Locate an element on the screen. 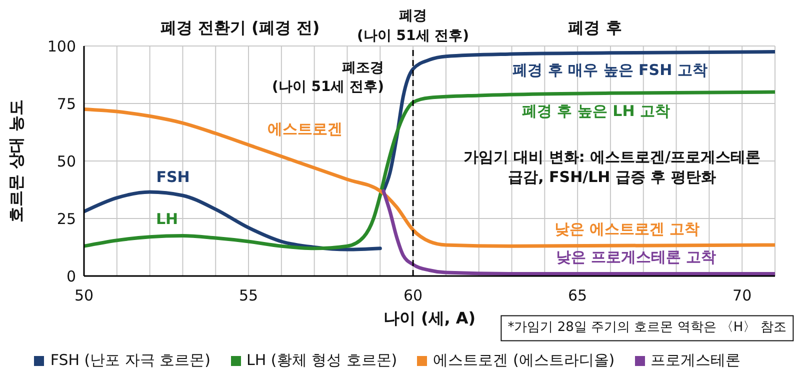  legend-label: LH (황체 형성 호르몬) is located at coordinates (322, 360).